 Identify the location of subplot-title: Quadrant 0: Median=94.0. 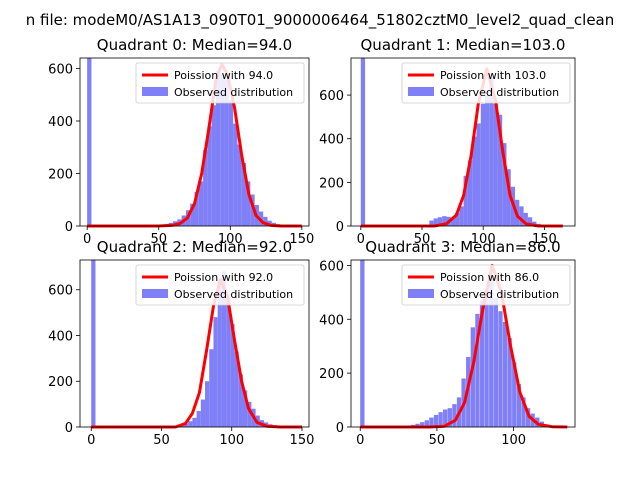
(194, 45).